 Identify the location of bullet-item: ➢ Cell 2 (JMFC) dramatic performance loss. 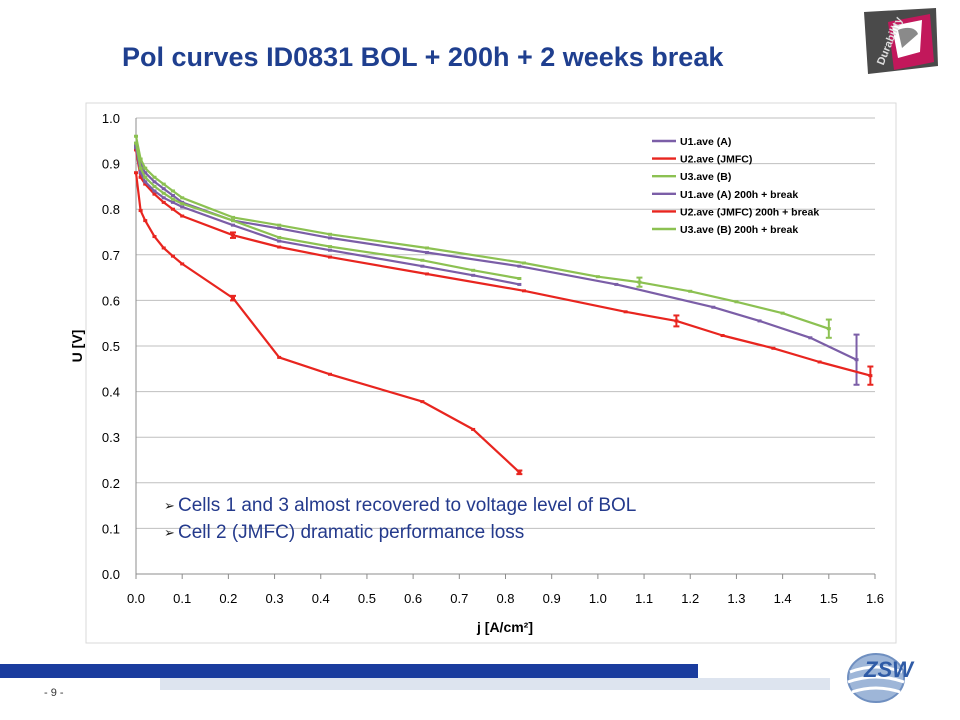
(400, 532).